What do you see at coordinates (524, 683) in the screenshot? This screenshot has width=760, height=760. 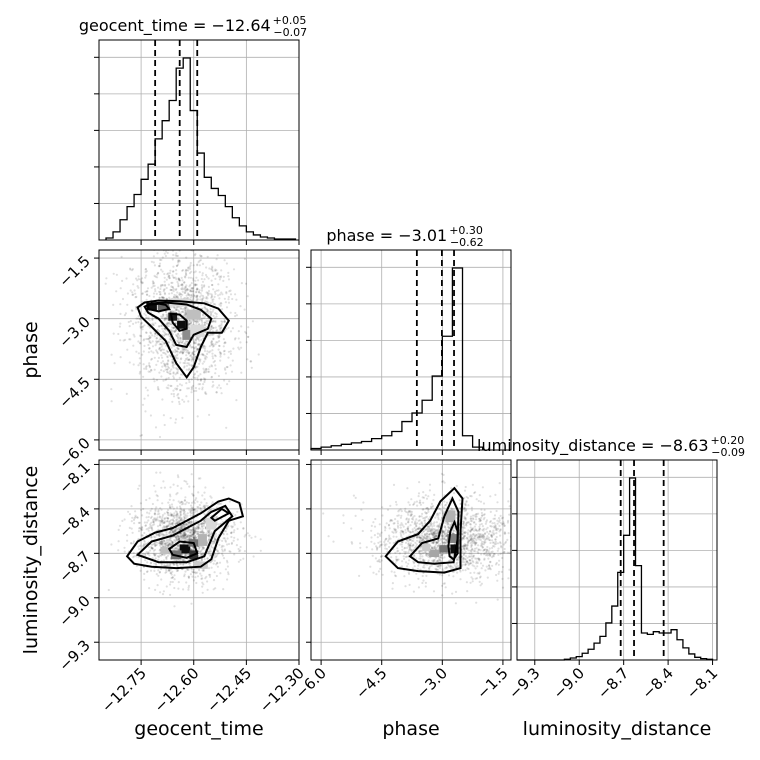 I see `x-tick-label: −9.3` at bounding box center [524, 683].